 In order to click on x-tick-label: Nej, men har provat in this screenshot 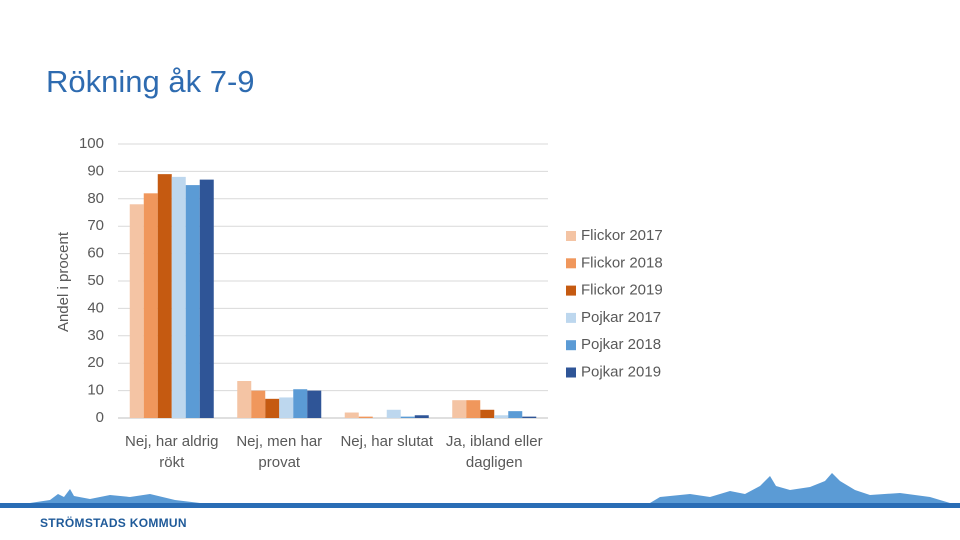, I will do `click(279, 452)`.